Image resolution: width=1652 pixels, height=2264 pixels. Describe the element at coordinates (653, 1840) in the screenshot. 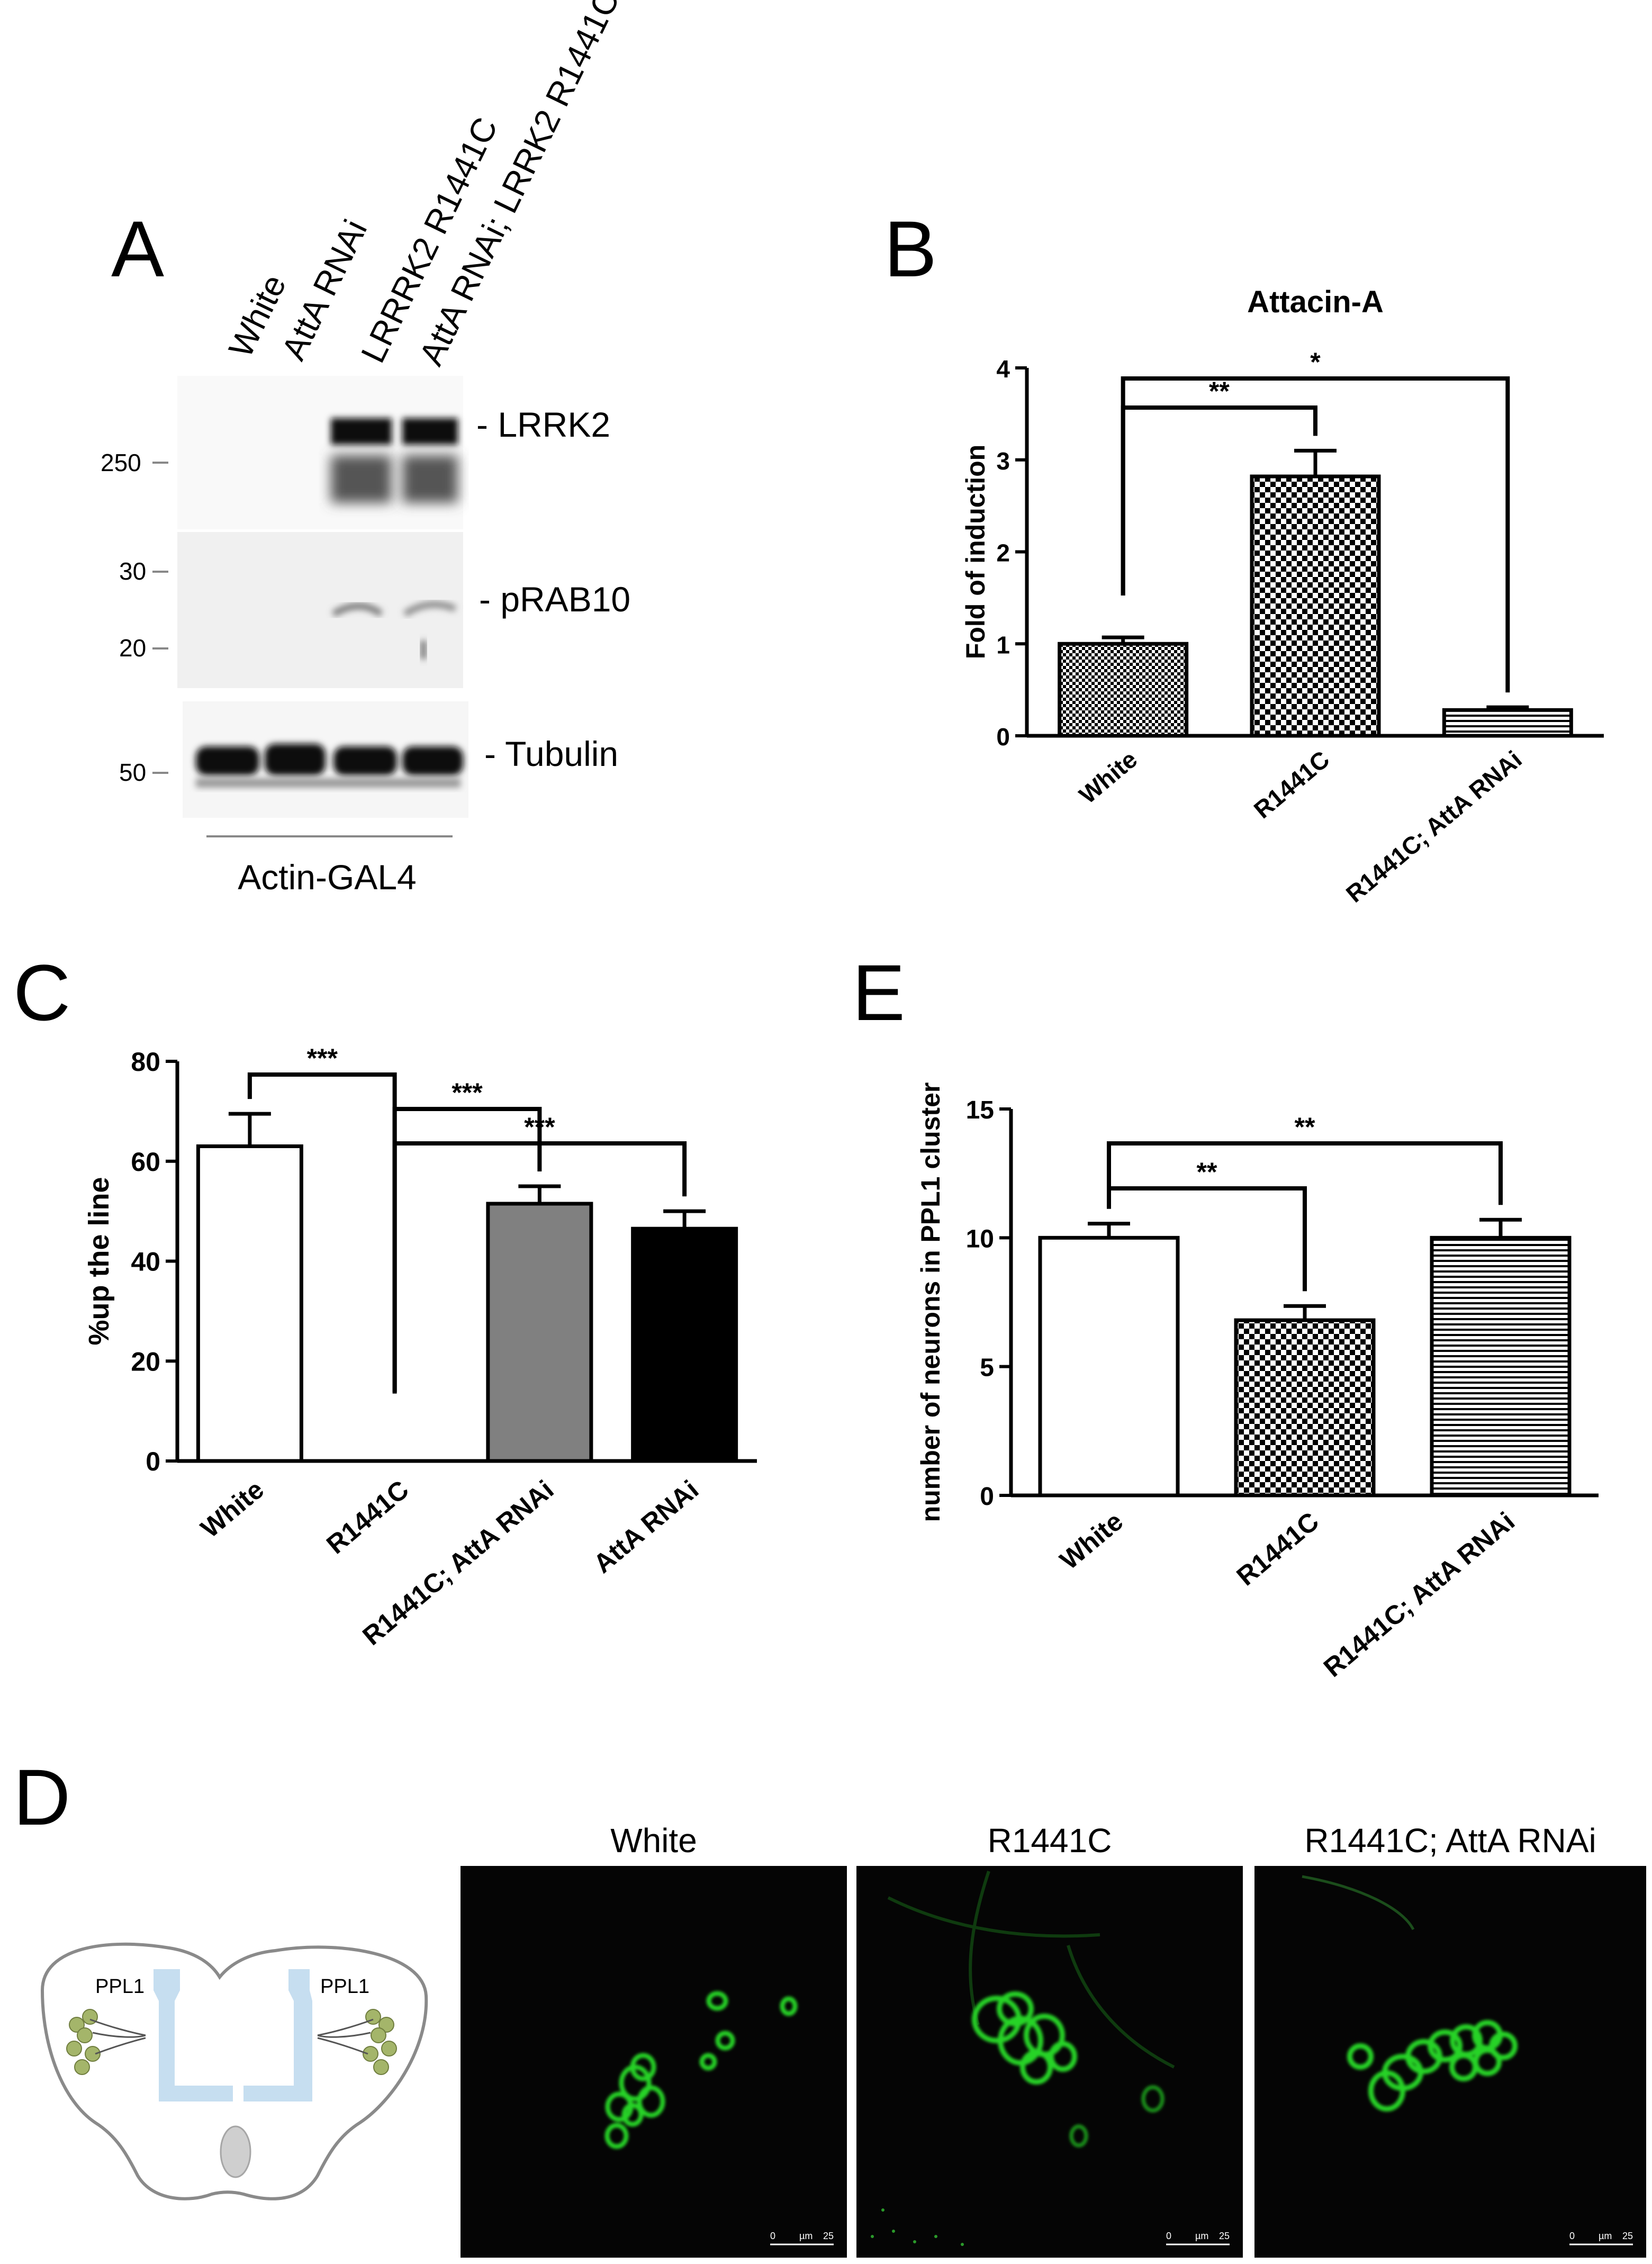

I see `micro-title-white: White` at that location.